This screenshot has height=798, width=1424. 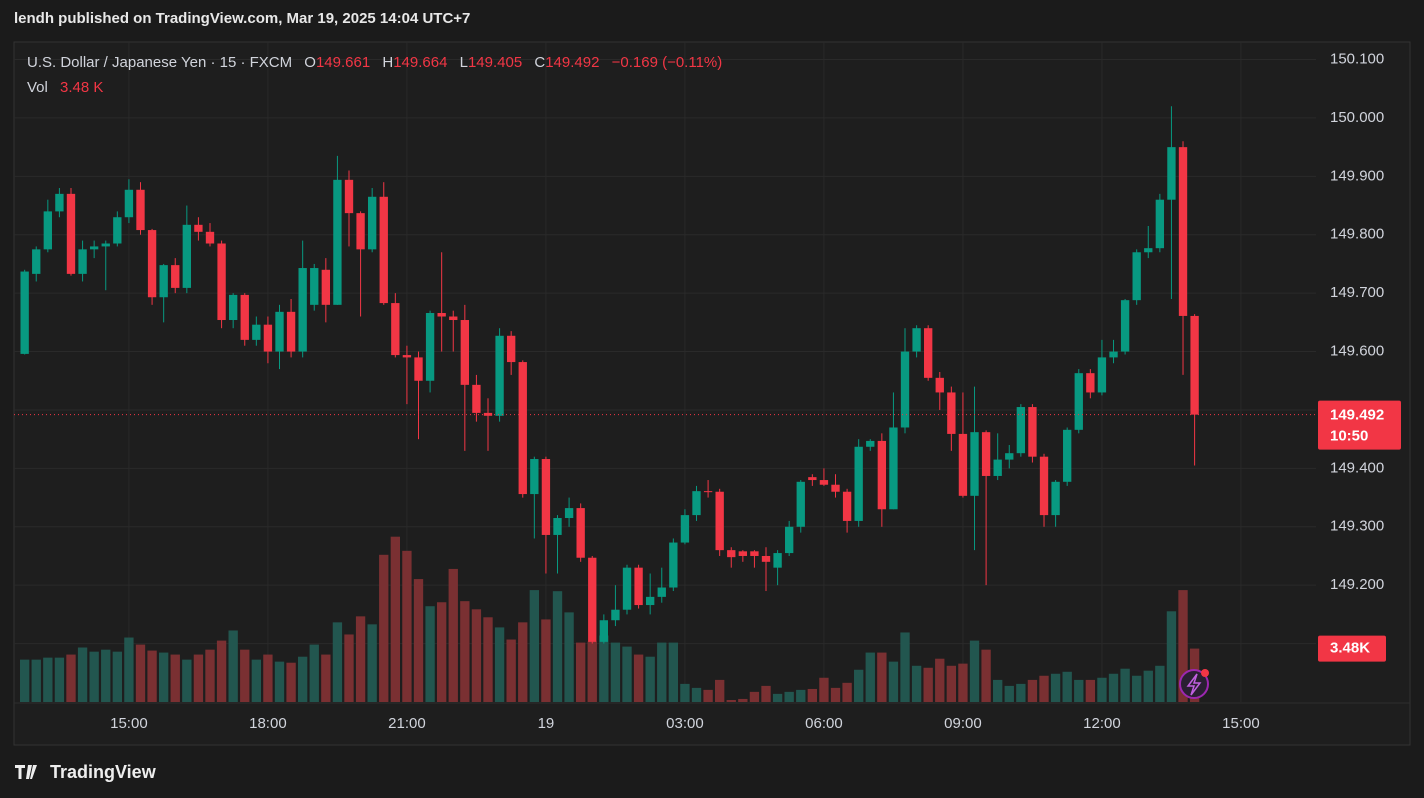 What do you see at coordinates (1102, 723) in the screenshot?
I see `x-tick-label: 12:00` at bounding box center [1102, 723].